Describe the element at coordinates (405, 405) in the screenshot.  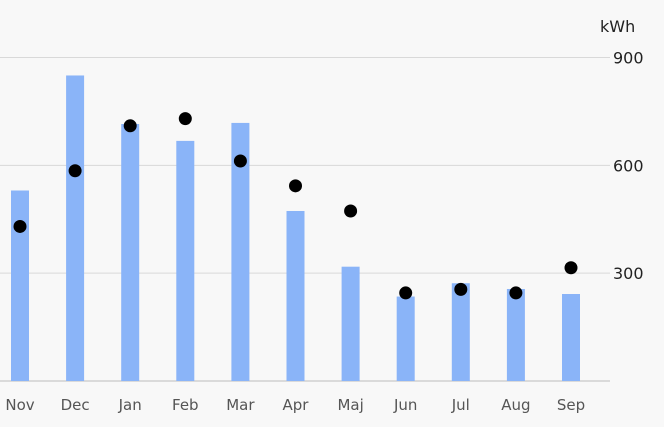
I see `x-tick-label-jun: Jun` at that location.